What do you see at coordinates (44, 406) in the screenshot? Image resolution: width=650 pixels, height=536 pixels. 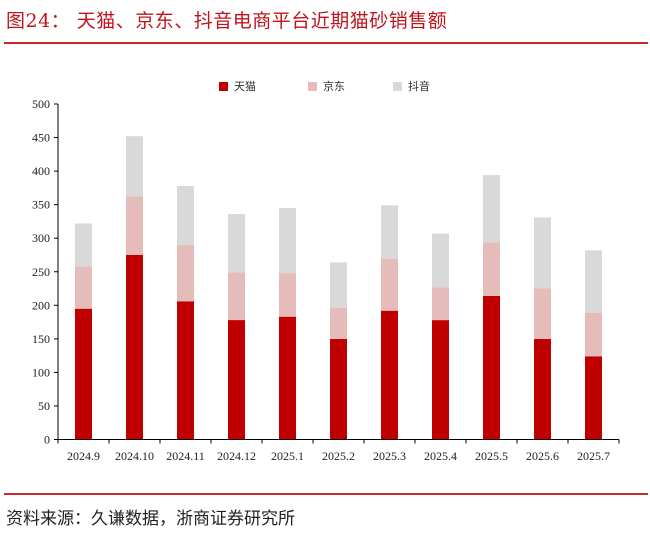 I see `y-tick-label: 50` at bounding box center [44, 406].